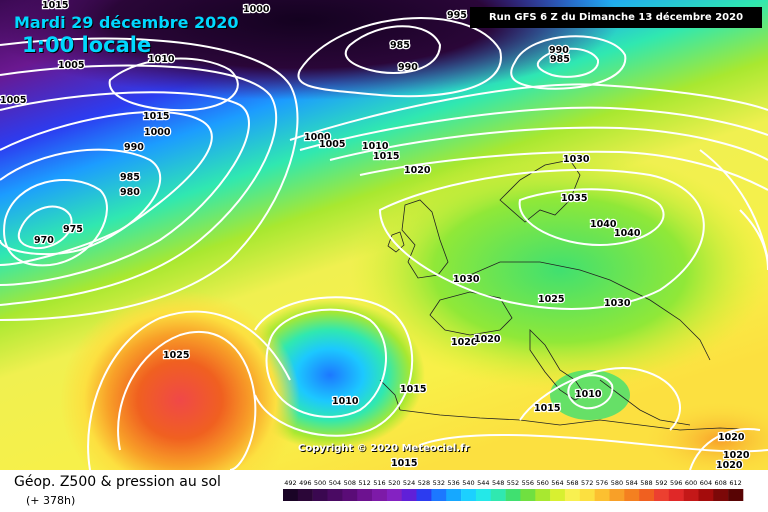 This screenshot has height=512, width=768. I want to click on legend-tick-label: 532, so click(439, 483).